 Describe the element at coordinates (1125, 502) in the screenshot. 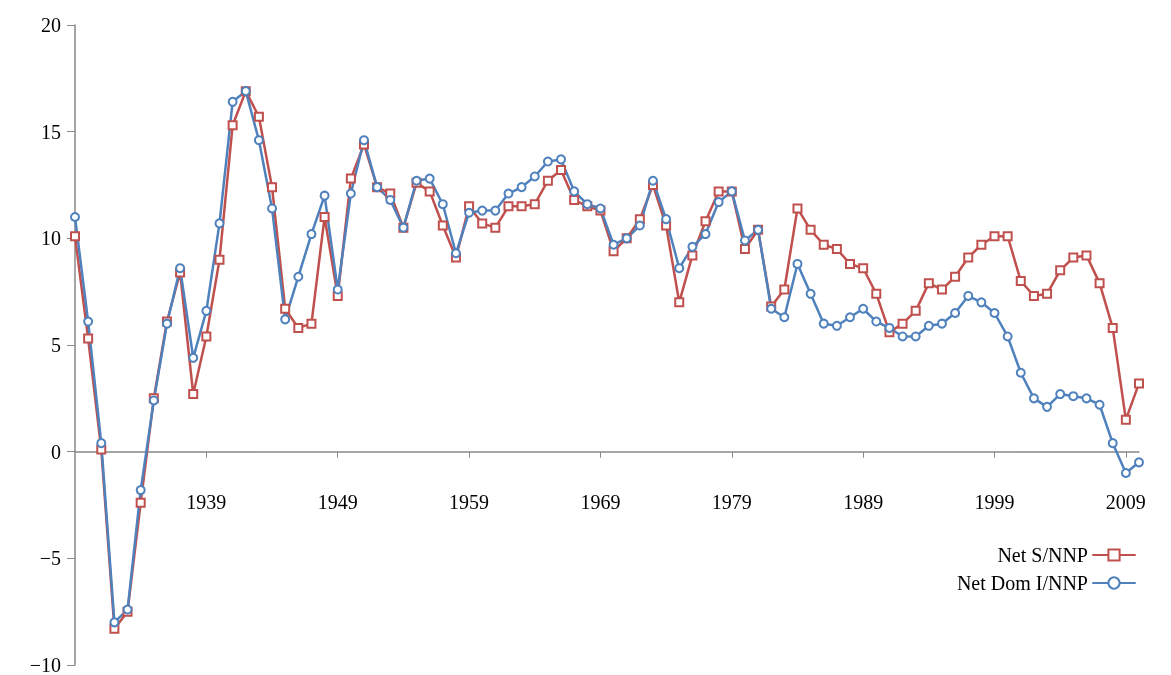

I see `x-tick-label: 2009` at that location.